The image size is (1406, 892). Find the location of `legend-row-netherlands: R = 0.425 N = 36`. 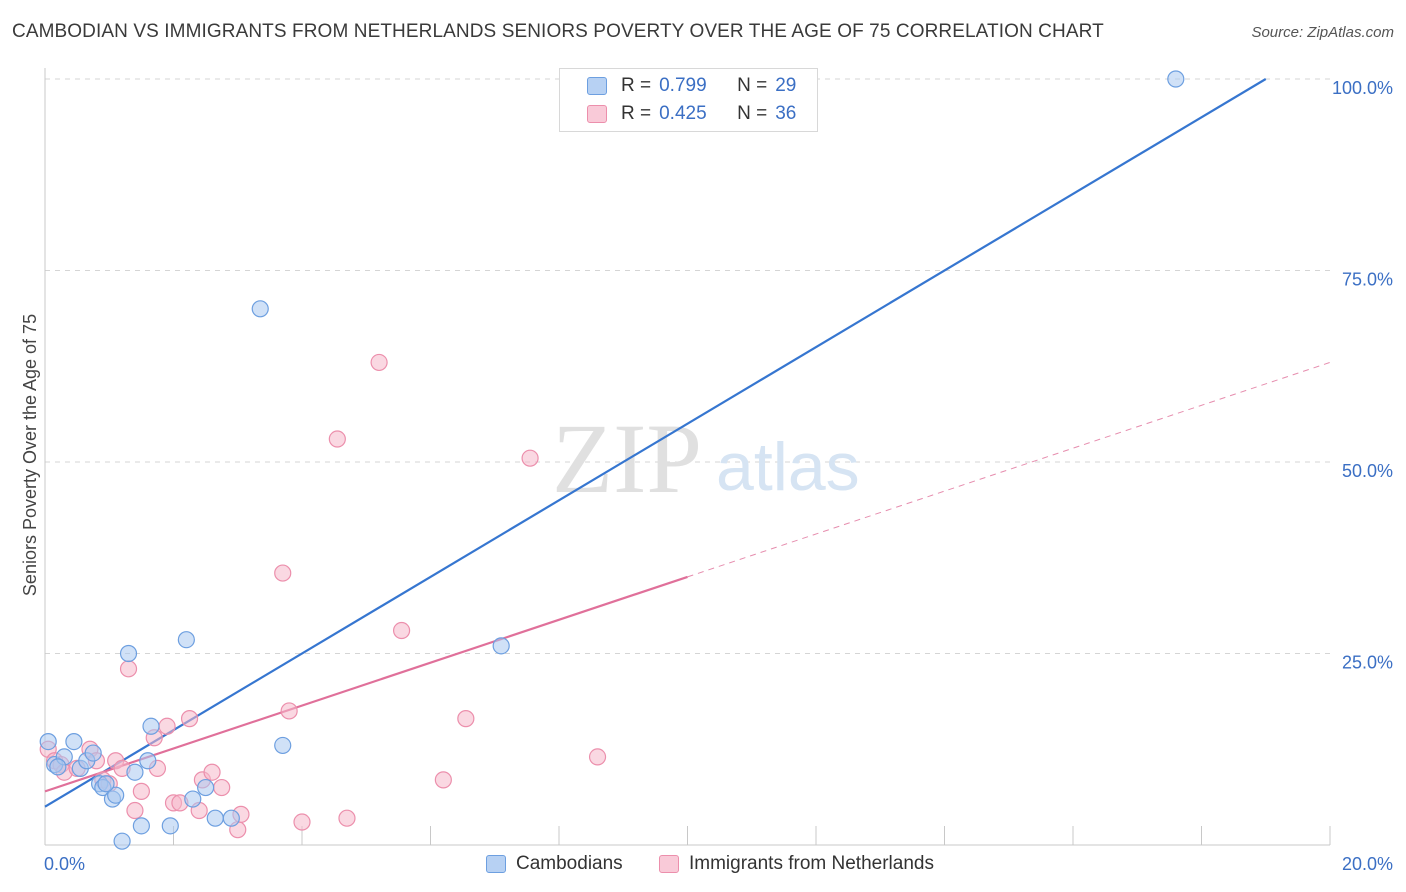

legend-row-netherlands: R = 0.425 N = 36 is located at coordinates (691, 114).